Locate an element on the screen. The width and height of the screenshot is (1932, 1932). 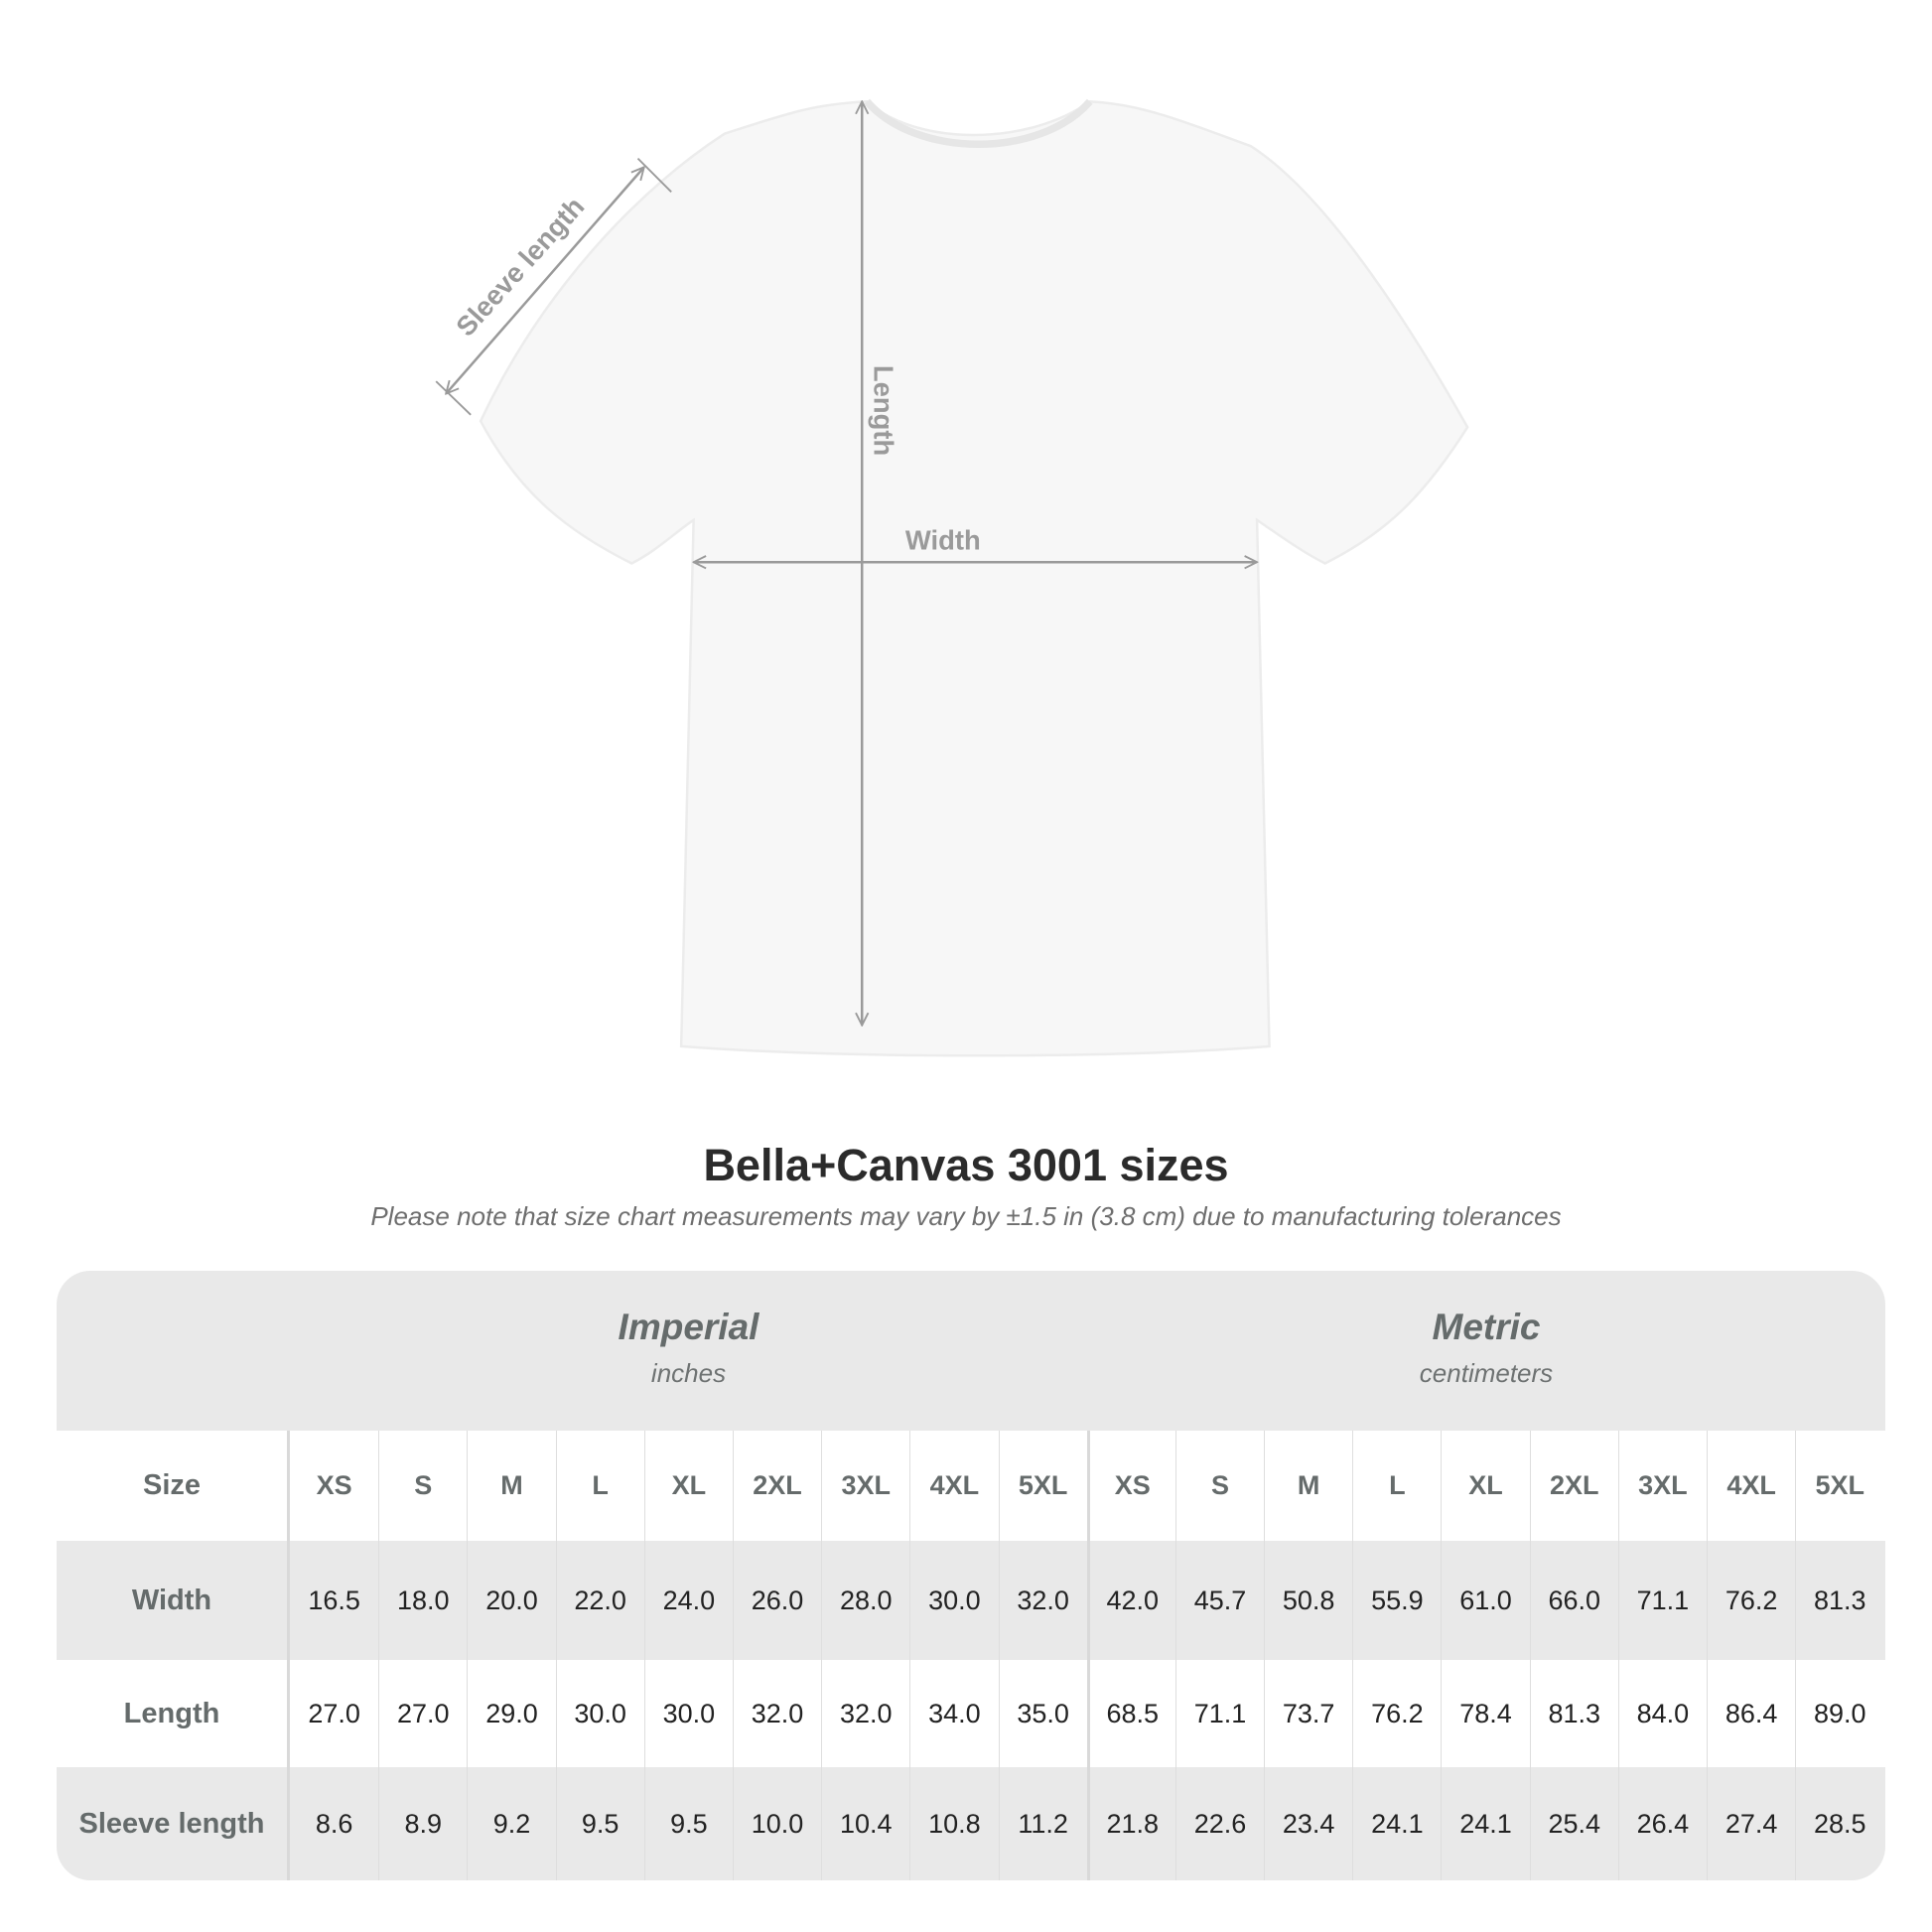
value-cell: 25.4 is located at coordinates (1573, 1823).